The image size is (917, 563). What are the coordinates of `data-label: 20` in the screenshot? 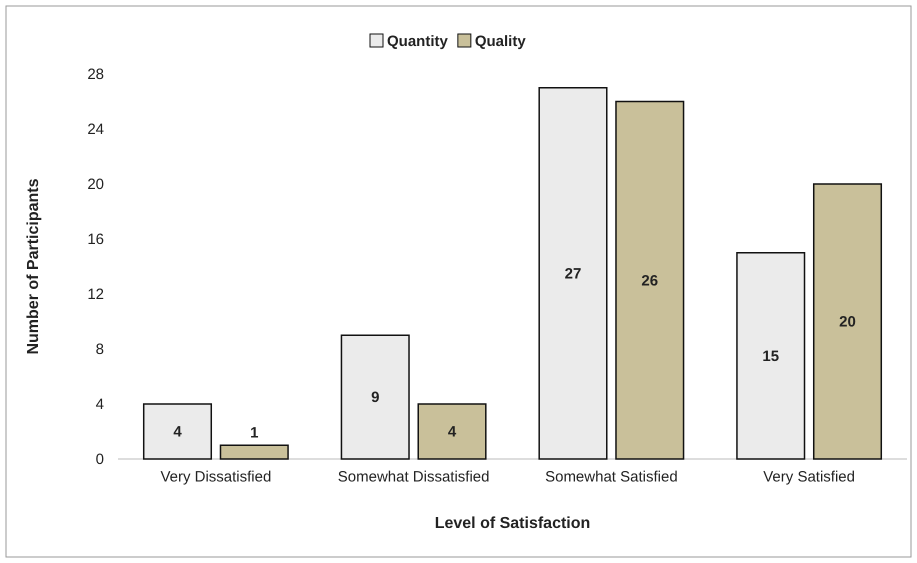 It's located at (847, 322).